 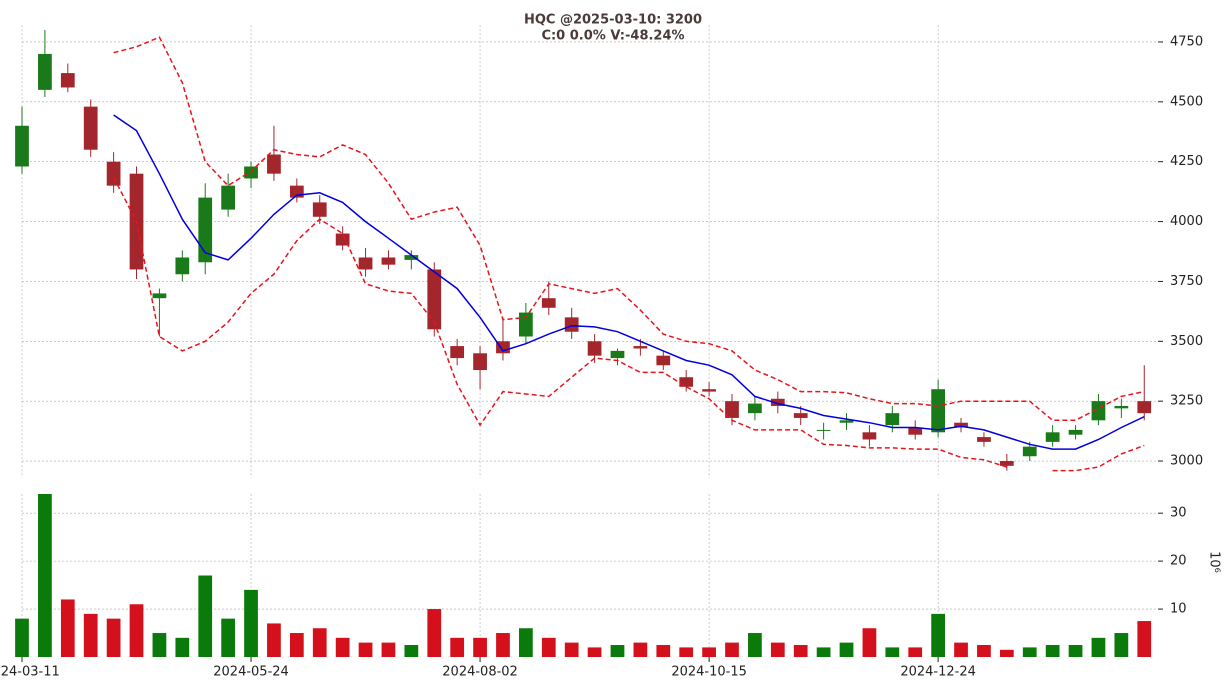 What do you see at coordinates (1178, 513) in the screenshot?
I see `y2-tick-label: 30` at bounding box center [1178, 513].